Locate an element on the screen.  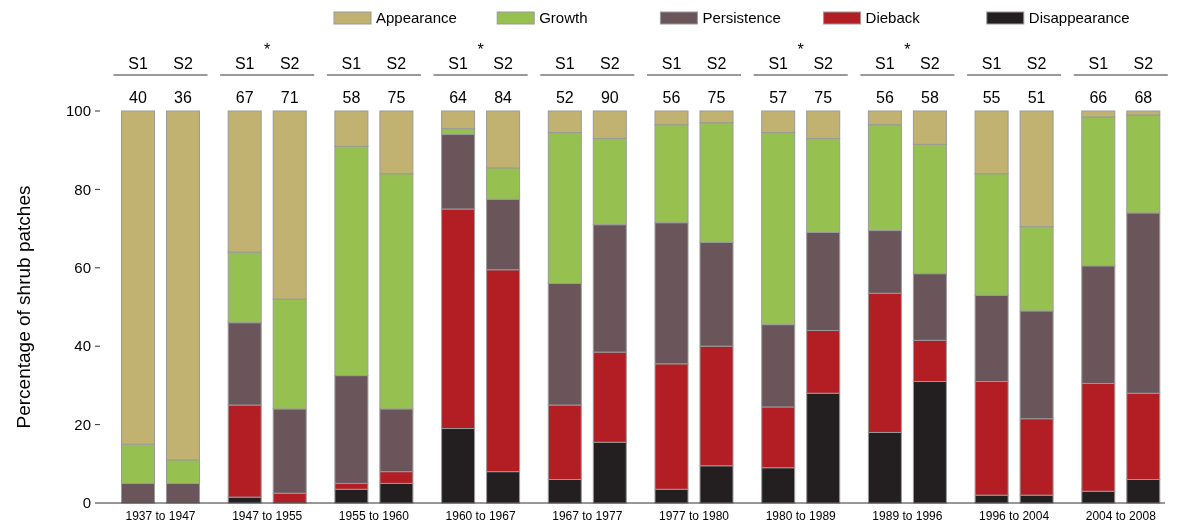
text: 1937 to 1947 is located at coordinates (160, 516).